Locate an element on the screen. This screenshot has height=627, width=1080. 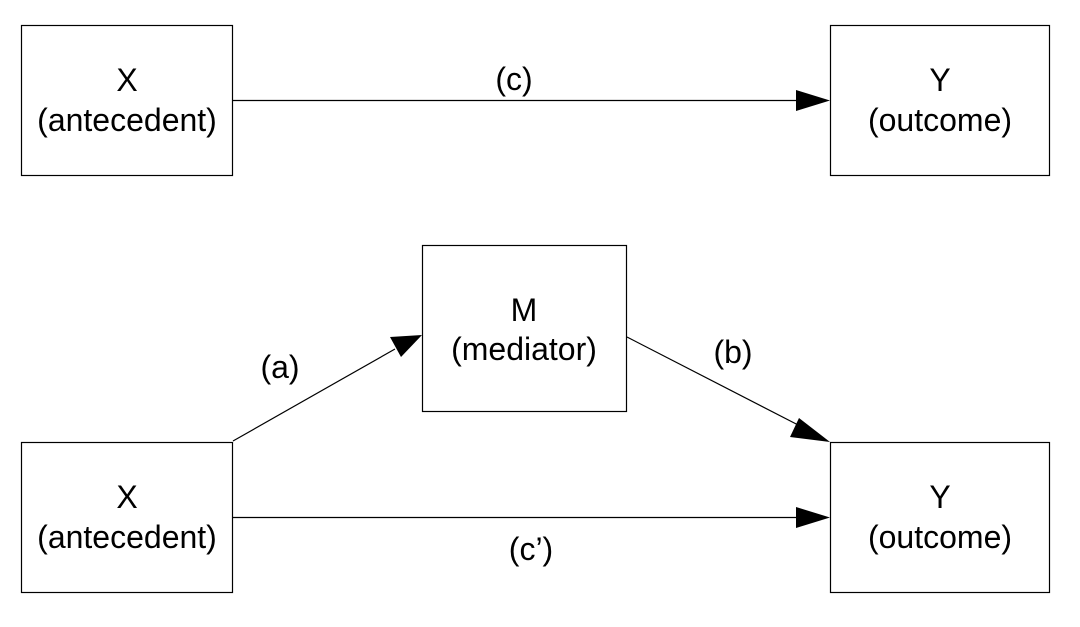
bottom-x-role: (antecedent) is located at coordinates (127, 537).